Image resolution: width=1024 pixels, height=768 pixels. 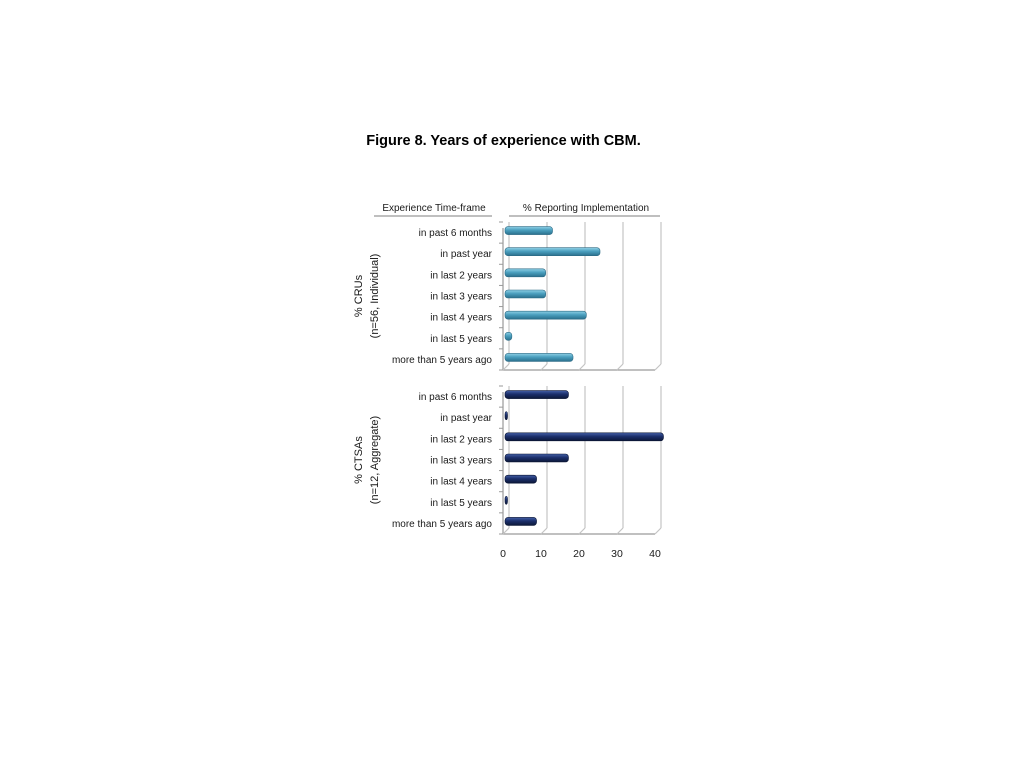 I want to click on group-label-name: % CTSAs, so click(x=359, y=460).